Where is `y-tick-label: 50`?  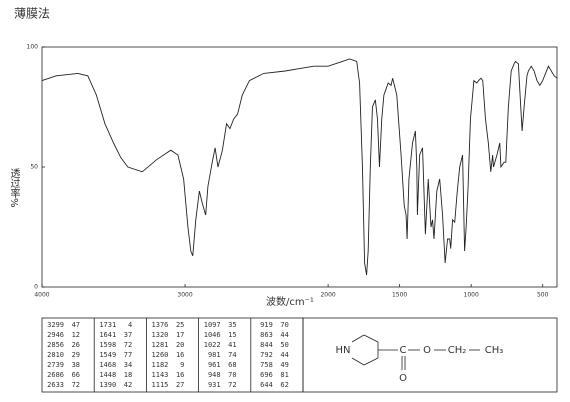 y-tick-label: 50 is located at coordinates (34, 167).